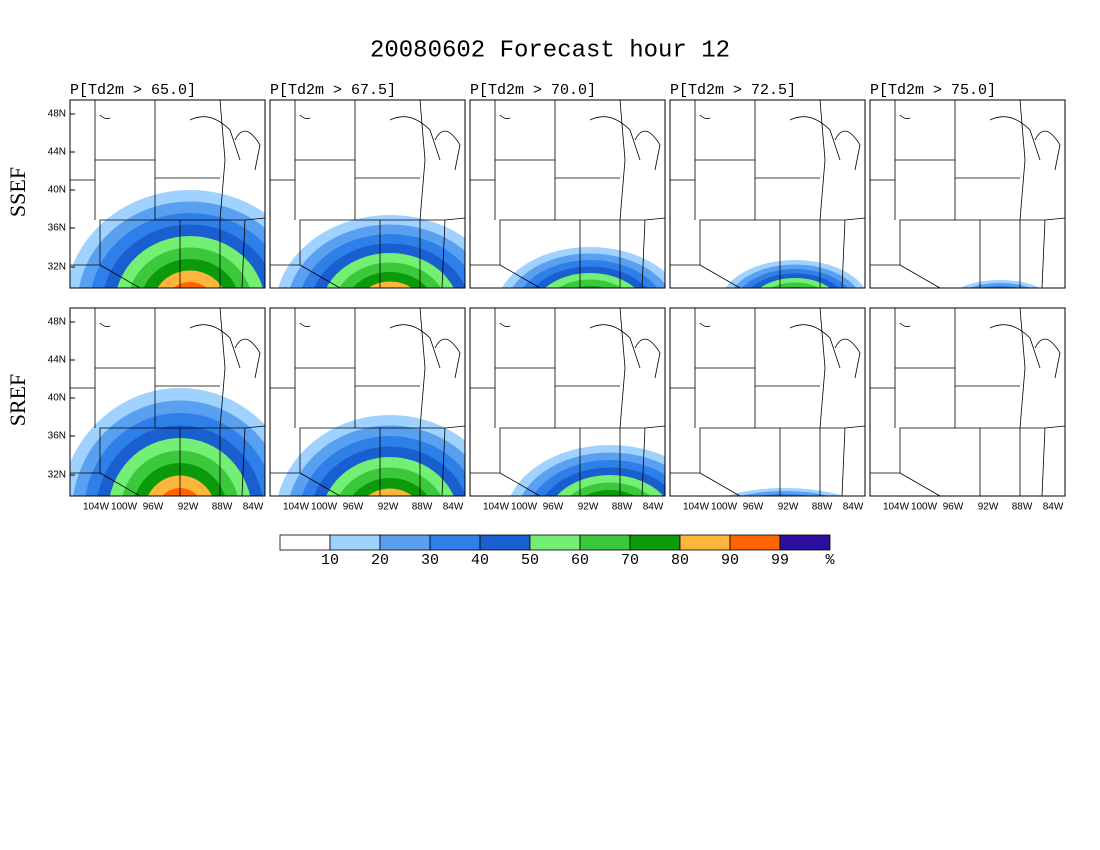 This screenshot has height=850, width=1100. I want to click on colorbar-label: 30, so click(430, 560).